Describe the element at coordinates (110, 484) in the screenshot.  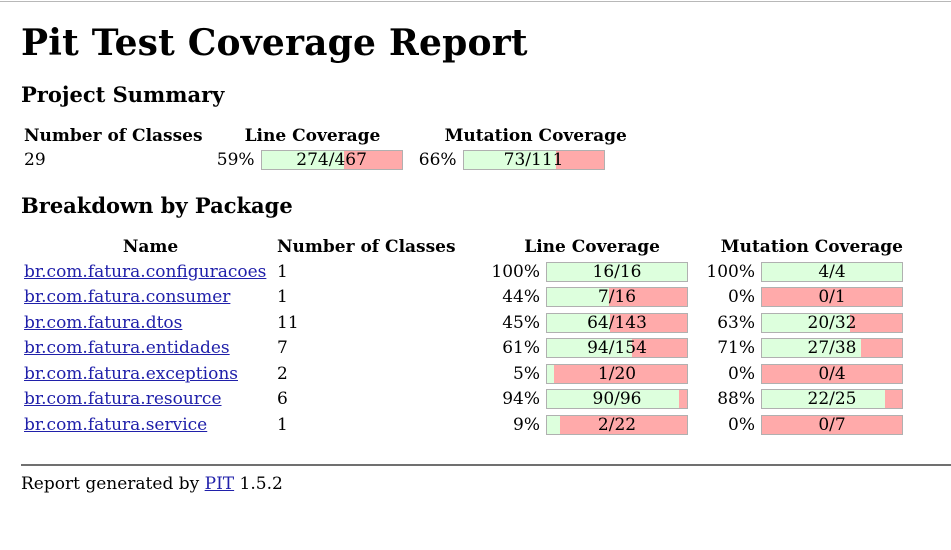
I see `footer-prefix: Report generated by` at that location.